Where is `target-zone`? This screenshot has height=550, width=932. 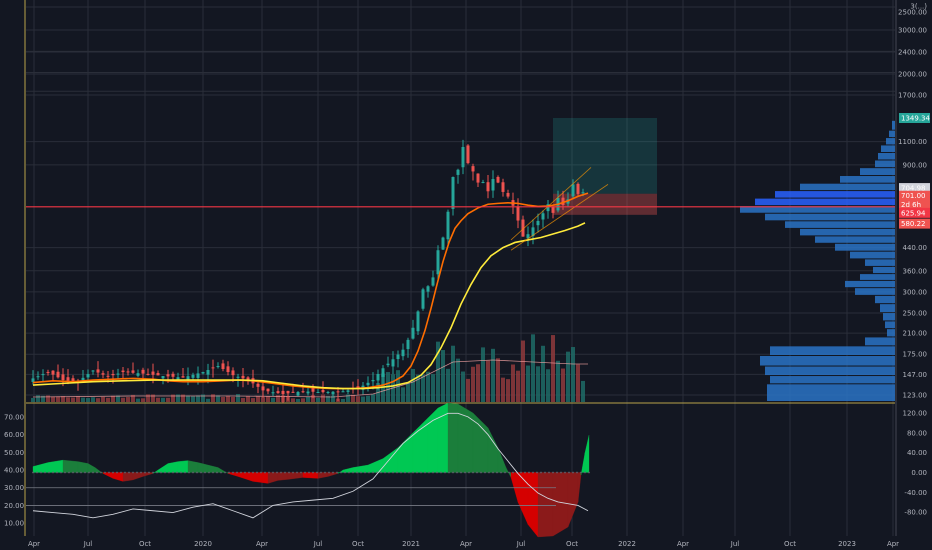 target-zone is located at coordinates (605, 156).